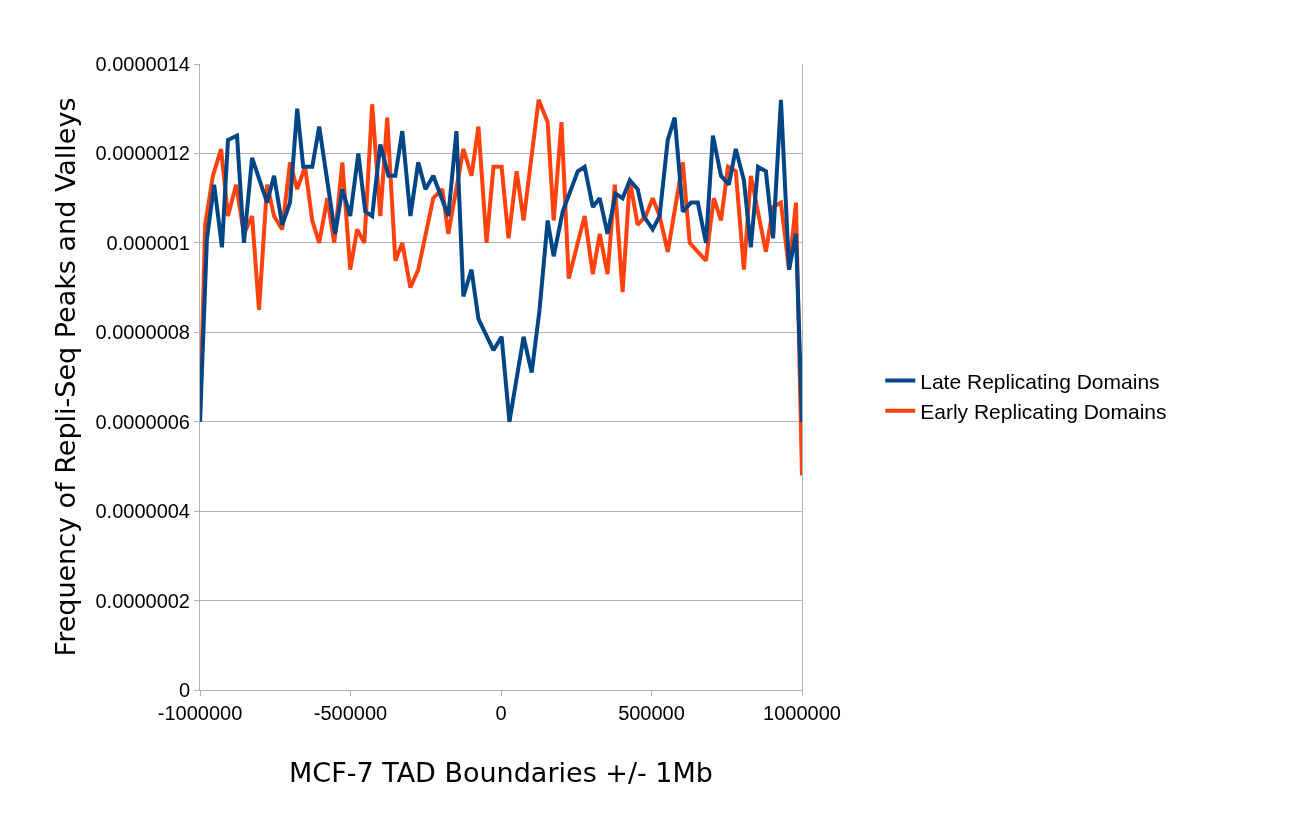 This screenshot has width=1298, height=813. What do you see at coordinates (350, 713) in the screenshot?
I see `x-tick-label: -500000` at bounding box center [350, 713].